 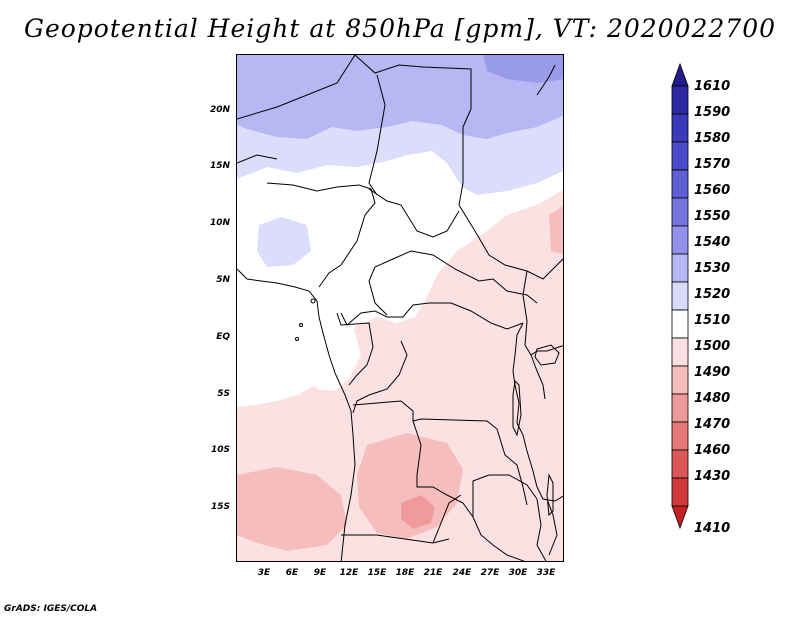 What do you see at coordinates (712, 450) in the screenshot?
I see `colorbar-label: 1460` at bounding box center [712, 450].